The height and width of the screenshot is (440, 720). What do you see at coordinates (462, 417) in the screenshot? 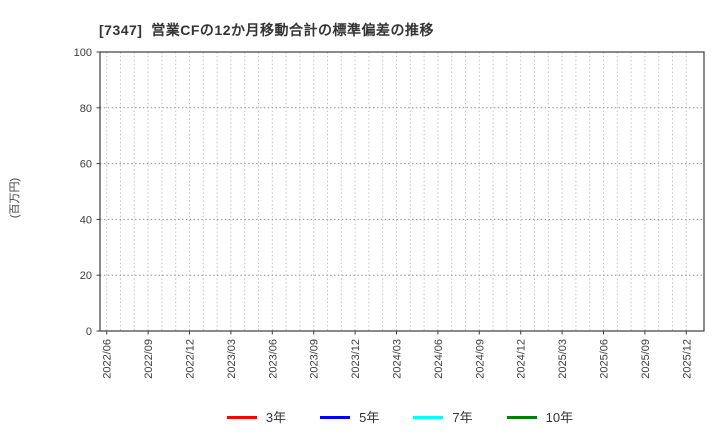
I see `legend-label-7y: 7年` at bounding box center [462, 417].